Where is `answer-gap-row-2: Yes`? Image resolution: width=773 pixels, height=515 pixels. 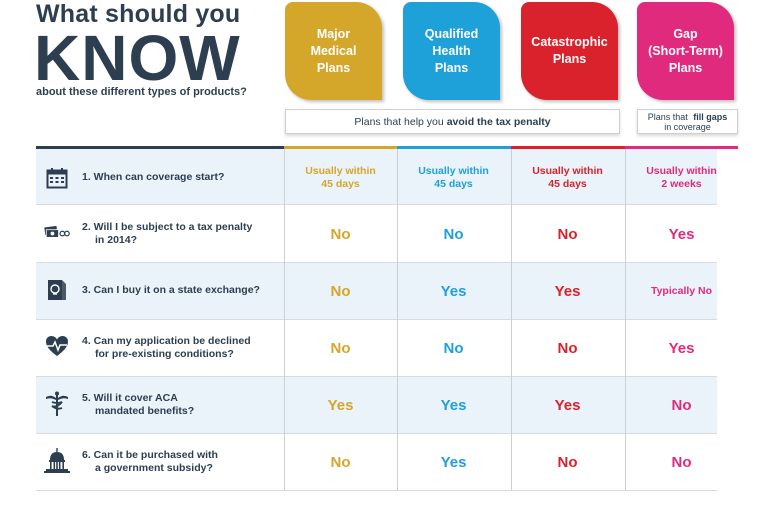 answer-gap-row-2: Yes is located at coordinates (681, 234).